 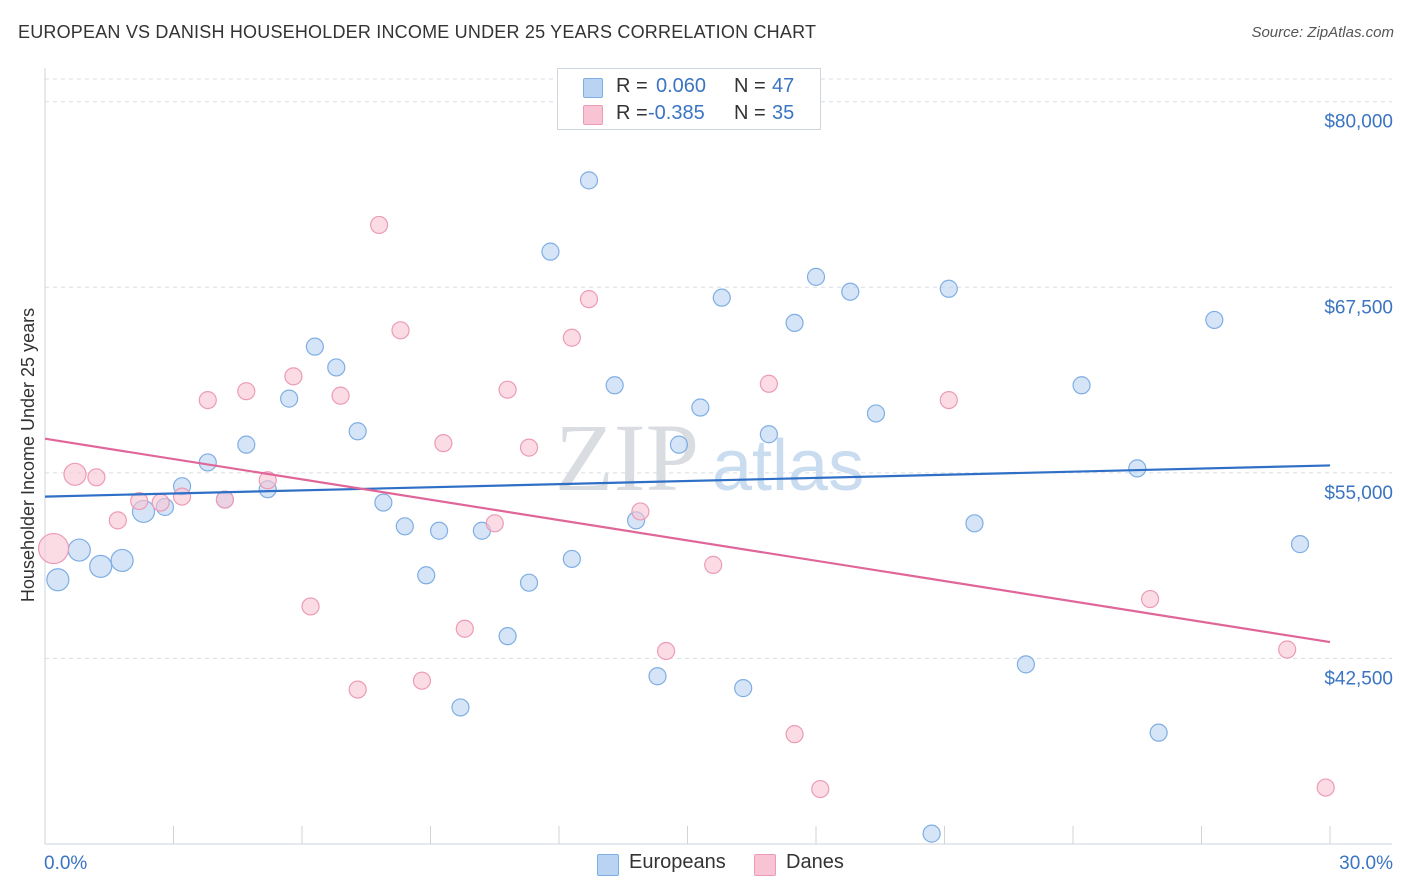 What do you see at coordinates (1358, 307) in the screenshot?
I see `y-tick-label: $67,500` at bounding box center [1358, 307].